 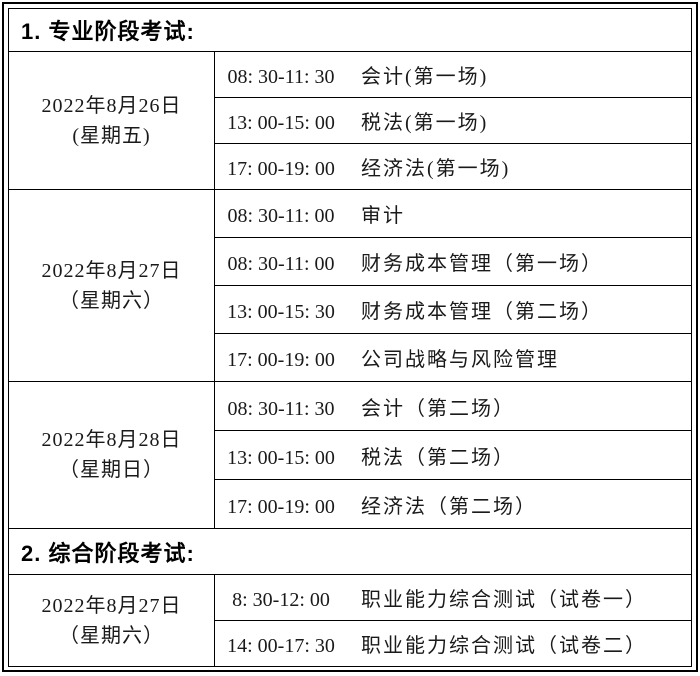 I want to click on session-subject: 会计（第二场）, so click(x=438, y=408).